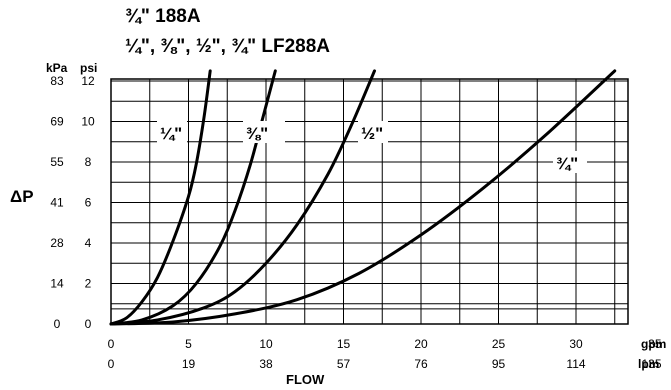  What do you see at coordinates (421, 344) in the screenshot?
I see `x-tick-gpm: 20` at bounding box center [421, 344].